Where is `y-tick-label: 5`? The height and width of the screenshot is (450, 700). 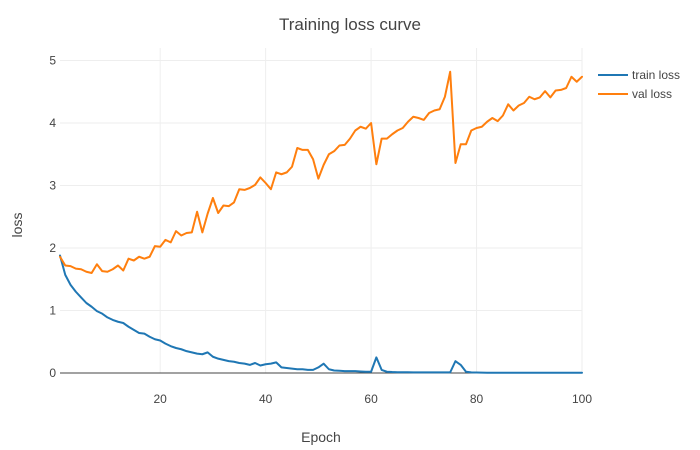 y-tick-label: 5 is located at coordinates (52, 61).